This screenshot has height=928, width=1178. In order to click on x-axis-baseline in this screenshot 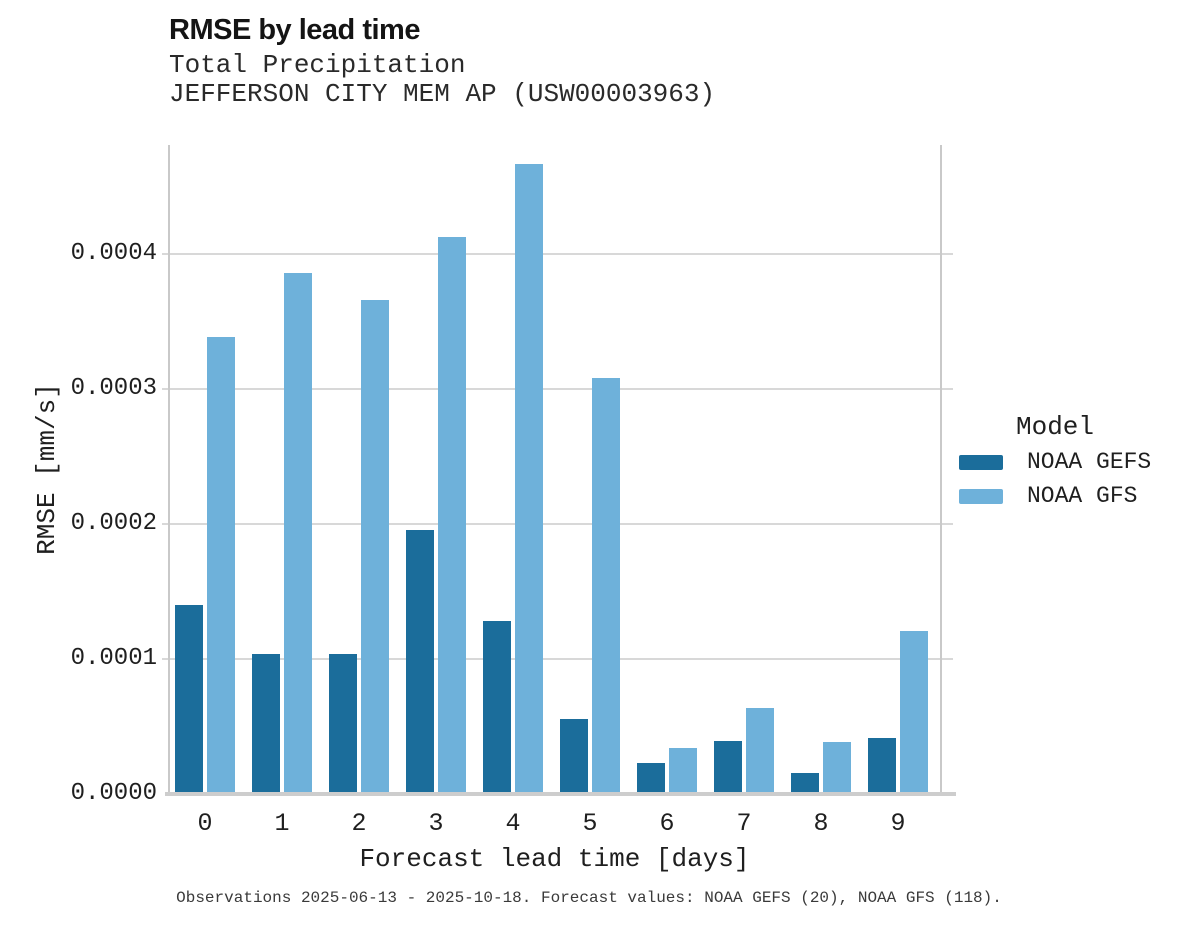, I will do `click(560, 794)`.